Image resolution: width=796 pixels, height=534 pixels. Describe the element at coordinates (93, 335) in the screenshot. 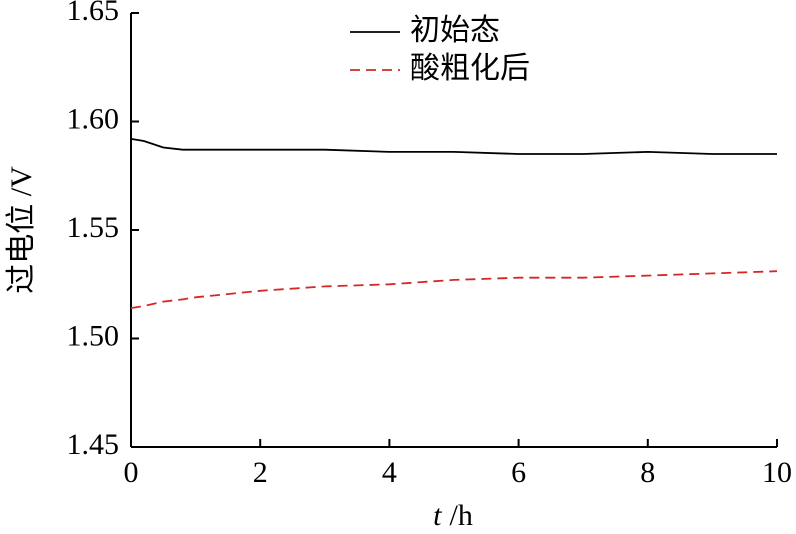

I see `y-tick-label: 1.50` at that location.